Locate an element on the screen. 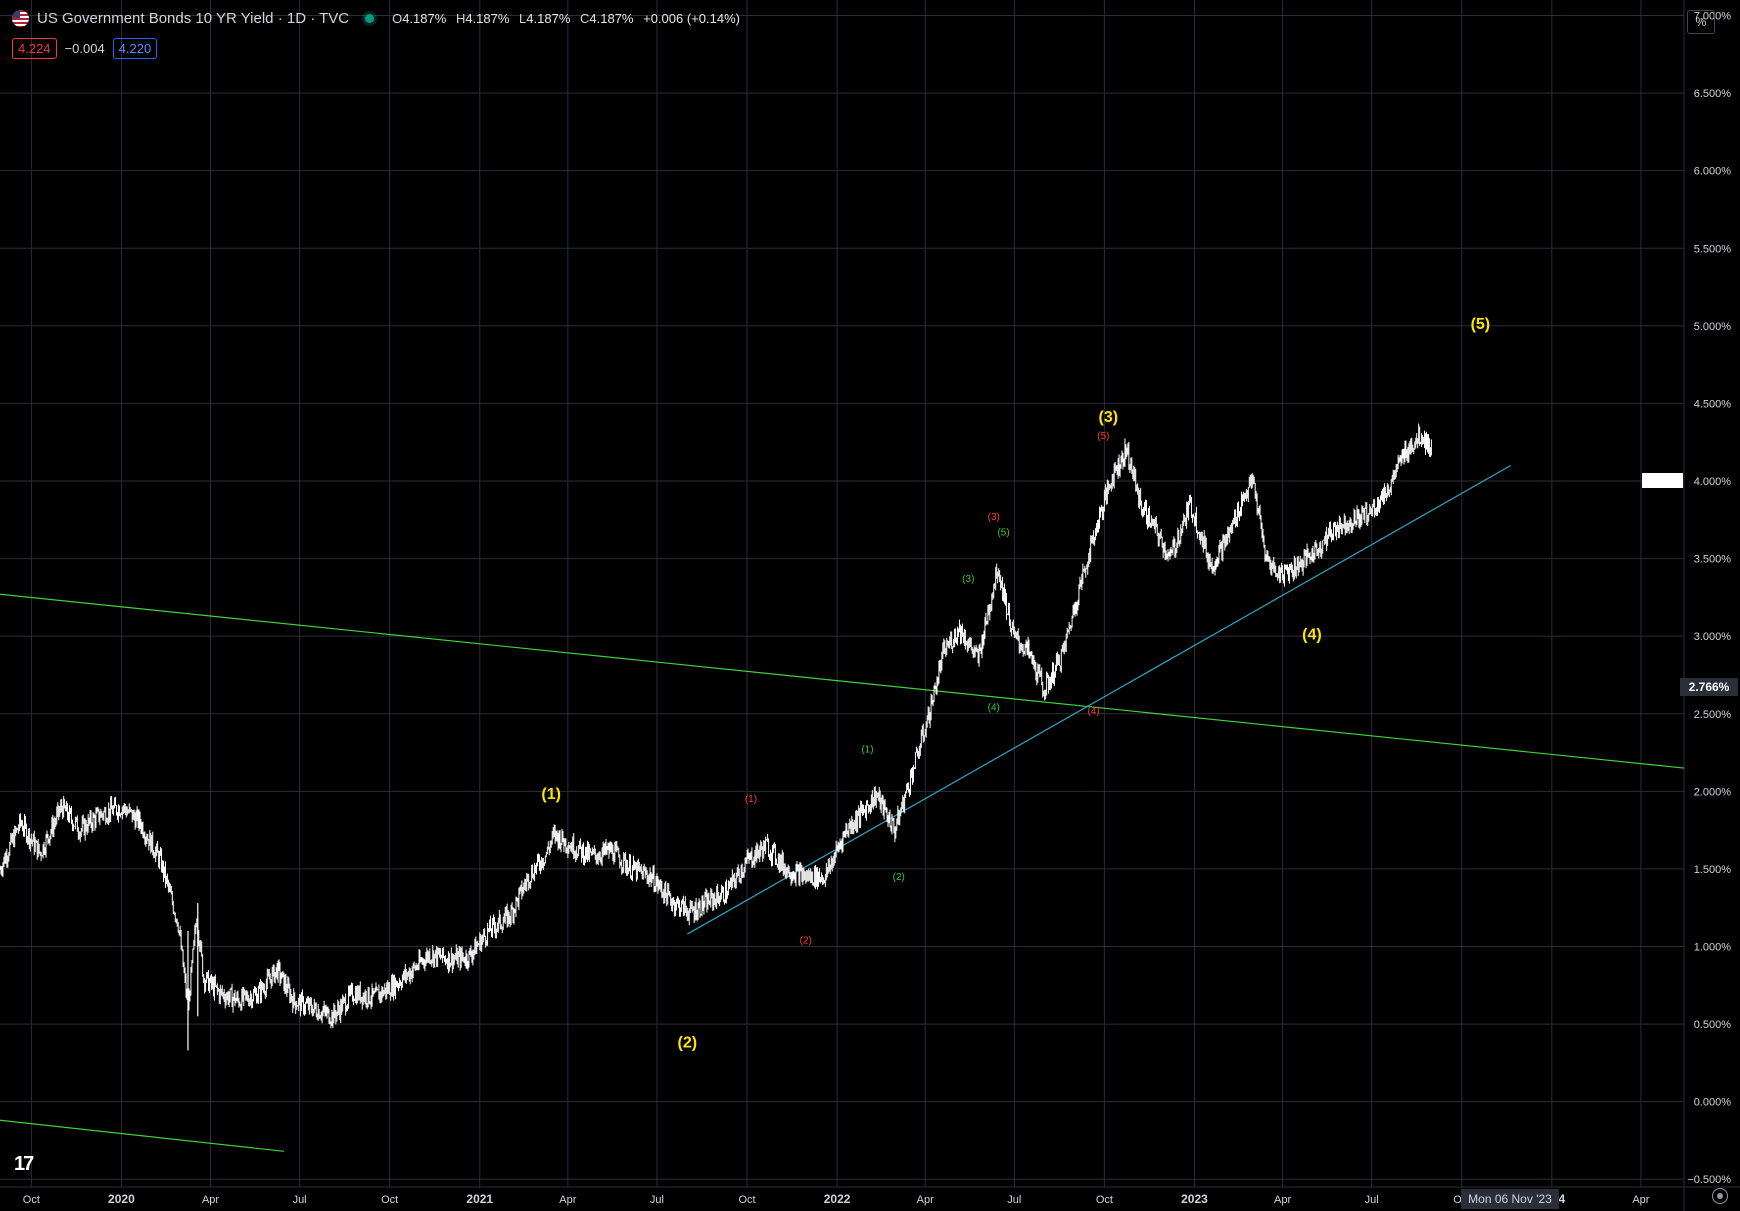 The image size is (1740, 1211). y-tick-label: 3.500% is located at coordinates (1713, 560).